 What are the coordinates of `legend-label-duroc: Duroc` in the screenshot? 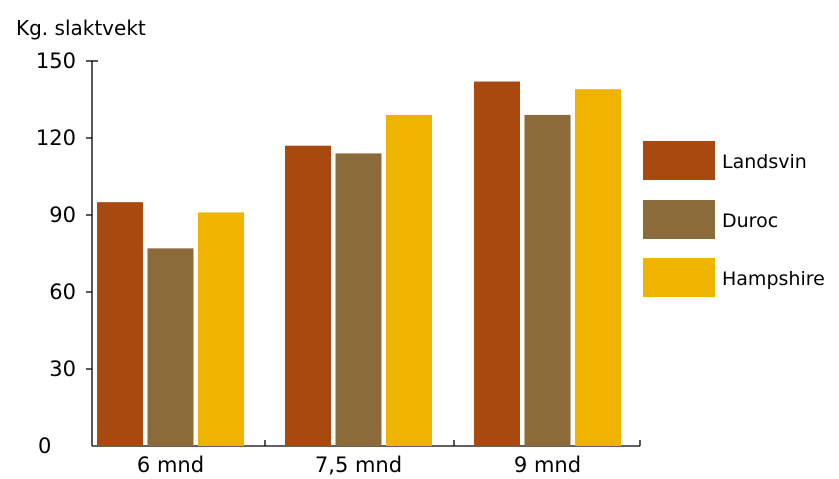 It's located at (750, 221).